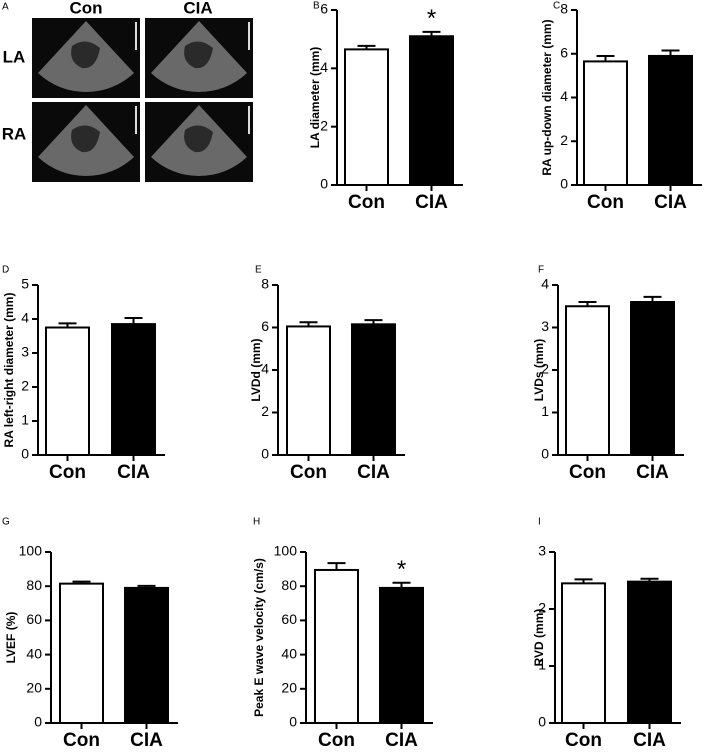 The height and width of the screenshot is (752, 709). I want to click on panel-label: D, so click(5, 270).